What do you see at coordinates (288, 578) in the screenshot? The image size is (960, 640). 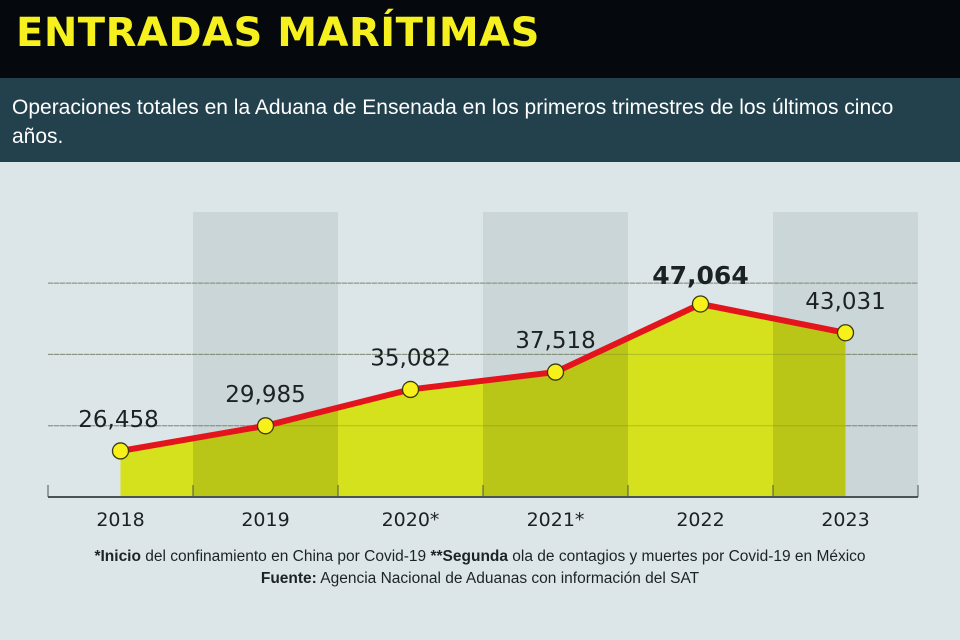 I see `source-label: Fuente:` at bounding box center [288, 578].